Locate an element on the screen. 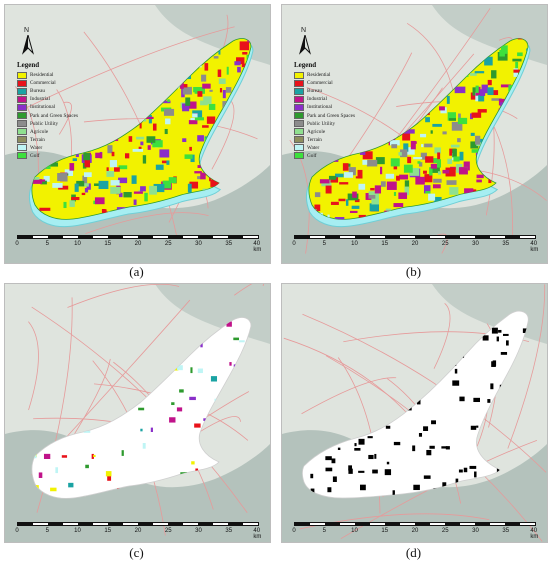  scale-tick-label: 30 is located at coordinates (198, 244).